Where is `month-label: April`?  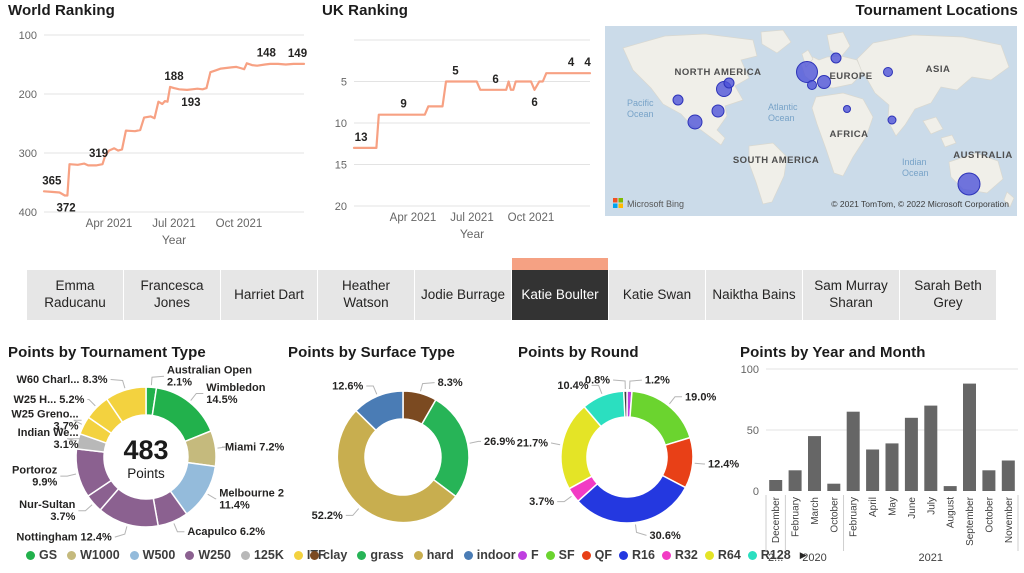 month-label: April is located at coordinates (873, 507).